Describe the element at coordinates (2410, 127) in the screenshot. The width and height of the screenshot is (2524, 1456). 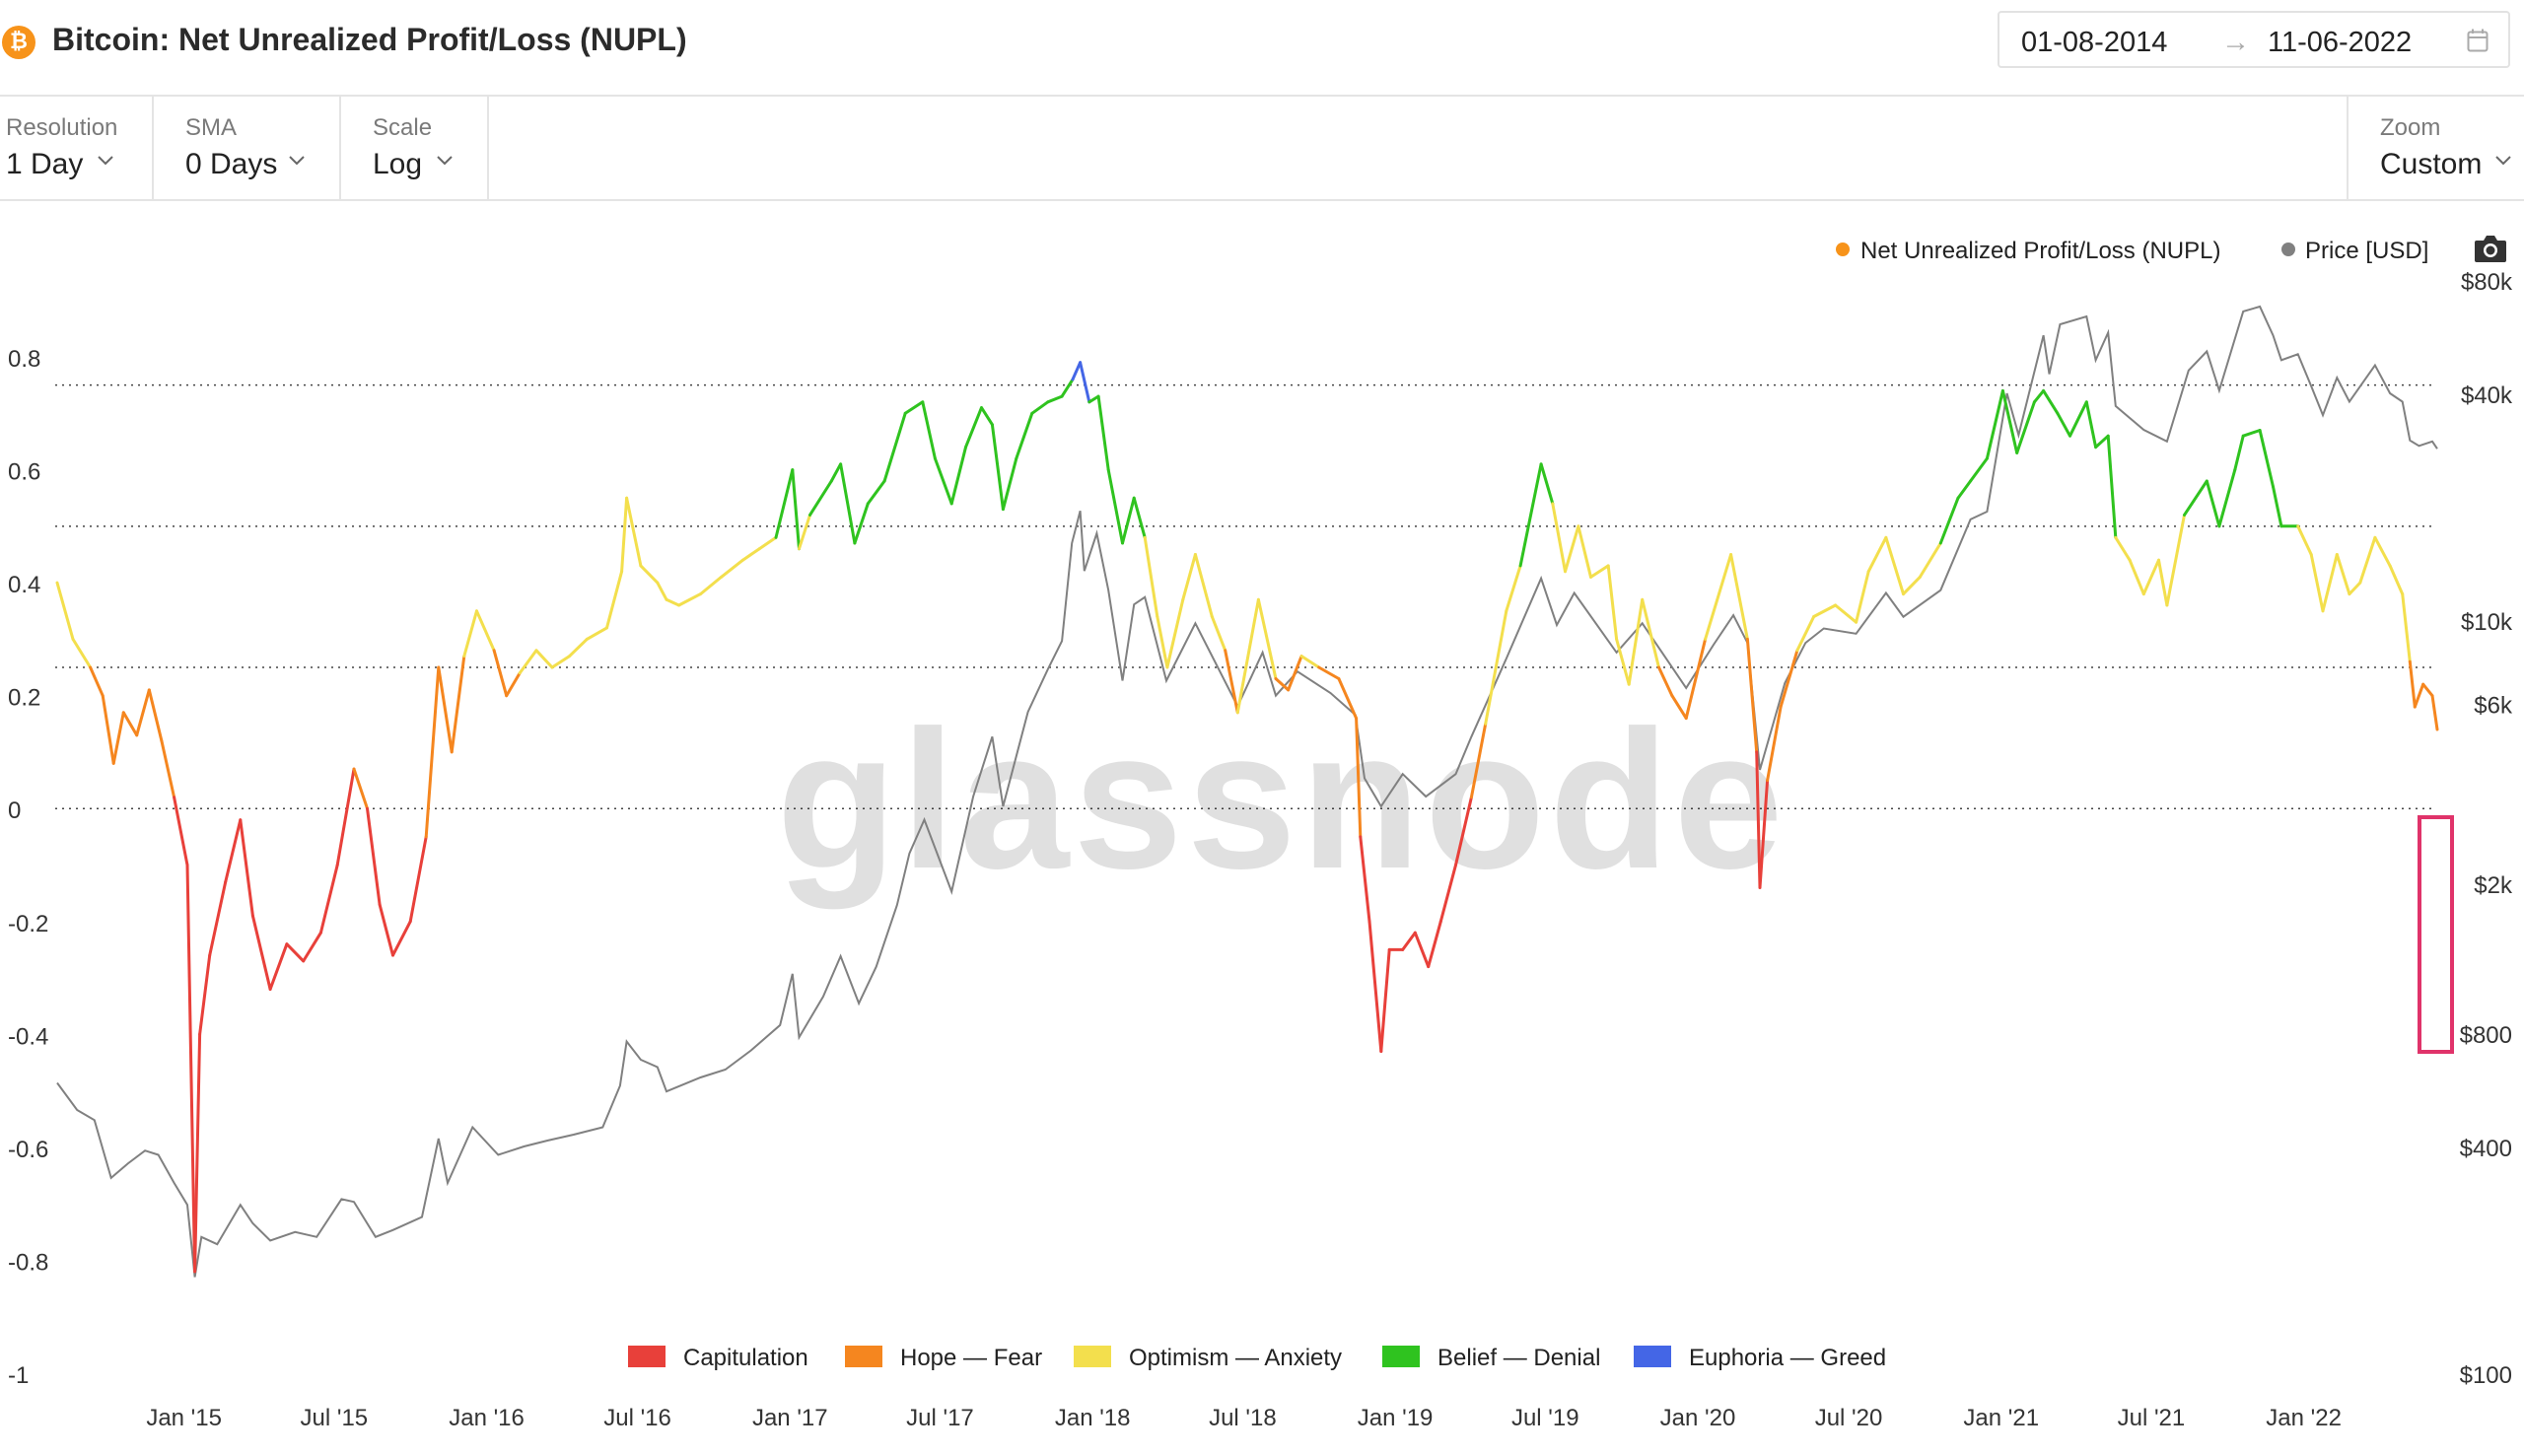
I see `zoom-label: Zoom` at that location.